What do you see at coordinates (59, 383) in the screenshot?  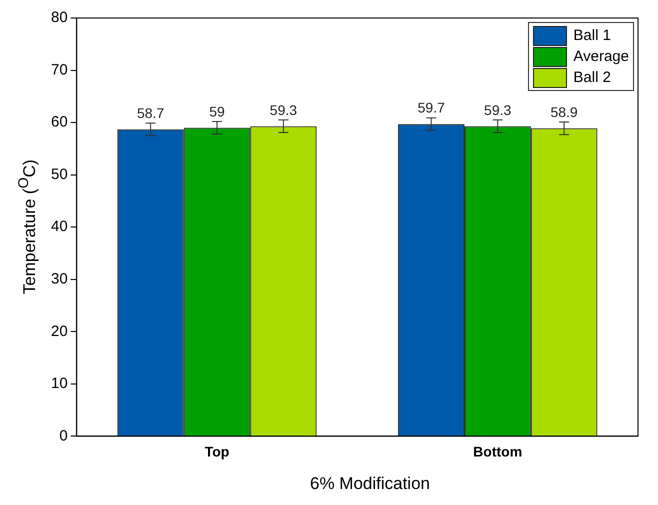 I see `y-tick-label: 10` at bounding box center [59, 383].